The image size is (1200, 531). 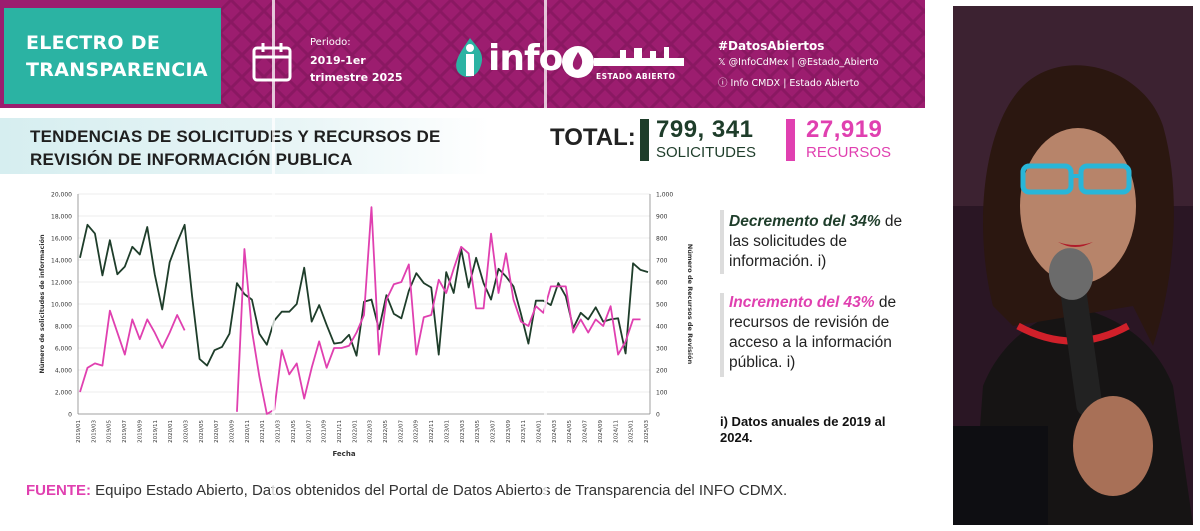 What do you see at coordinates (798, 62) in the screenshot?
I see `social-handles: 𝕏 @InfoCdMex | @Estado_Abierto` at bounding box center [798, 62].